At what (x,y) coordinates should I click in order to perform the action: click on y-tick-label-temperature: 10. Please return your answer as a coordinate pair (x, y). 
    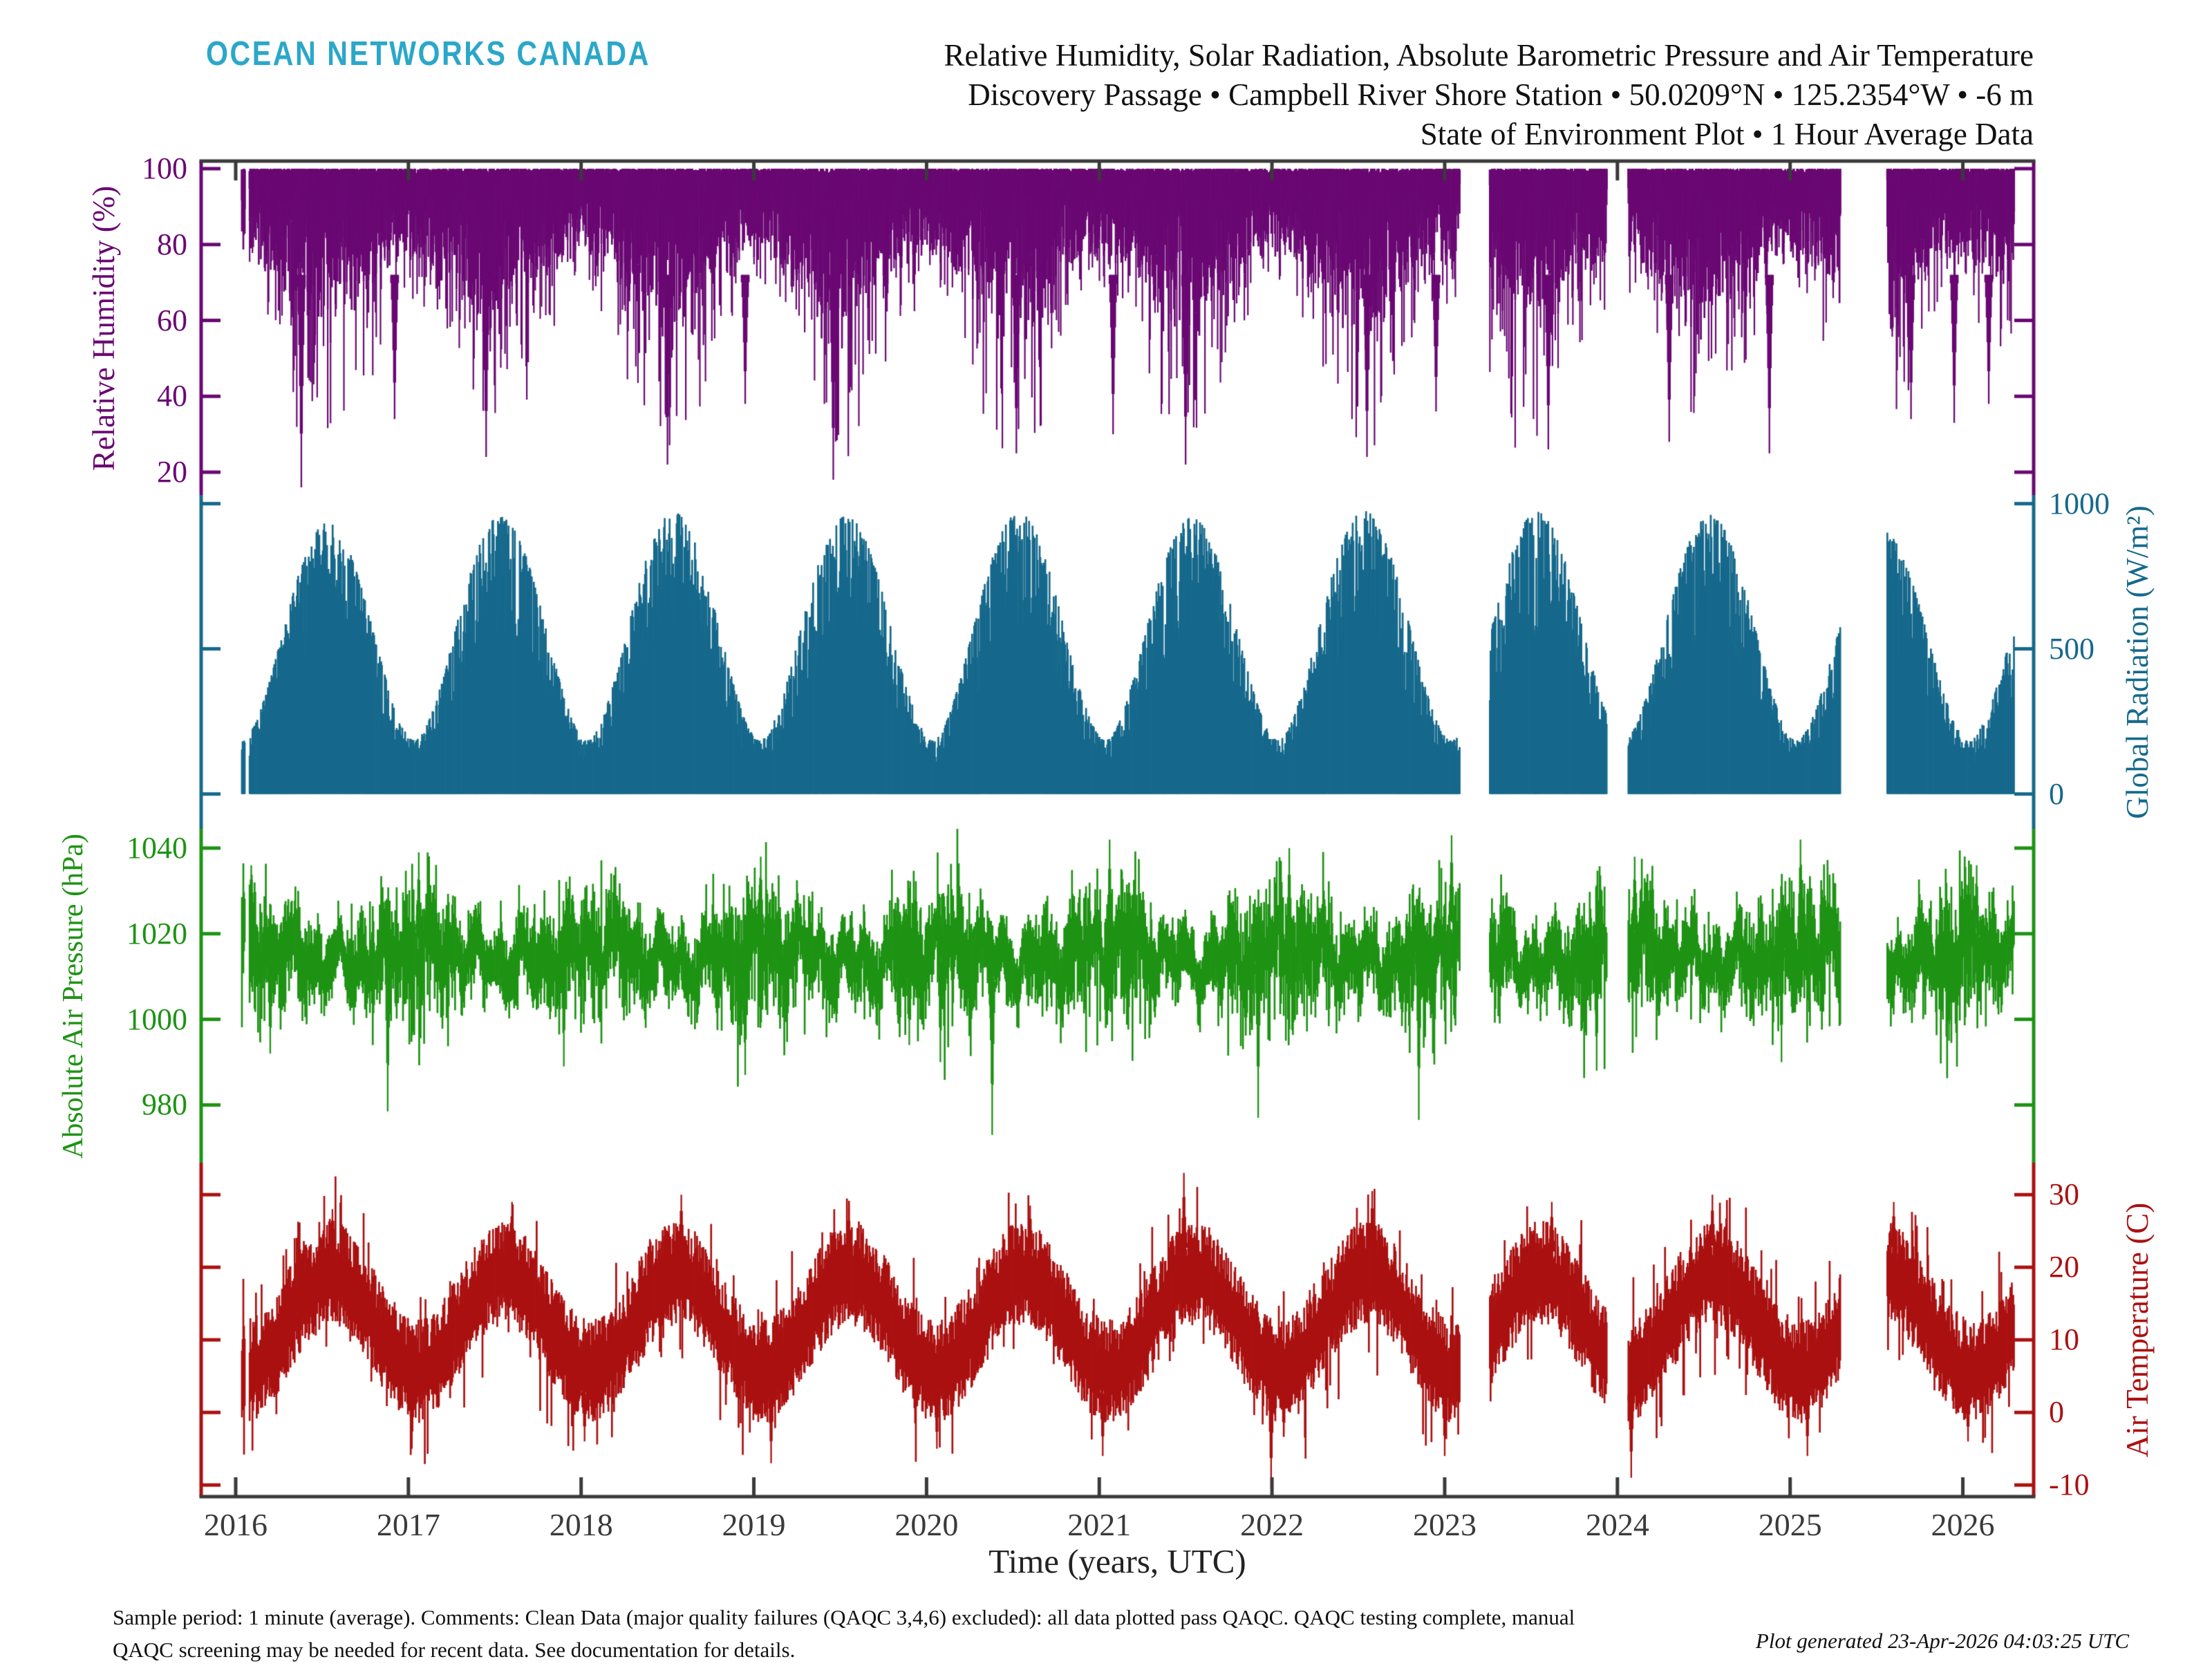
    Looking at the image, I should click on (2064, 1339).